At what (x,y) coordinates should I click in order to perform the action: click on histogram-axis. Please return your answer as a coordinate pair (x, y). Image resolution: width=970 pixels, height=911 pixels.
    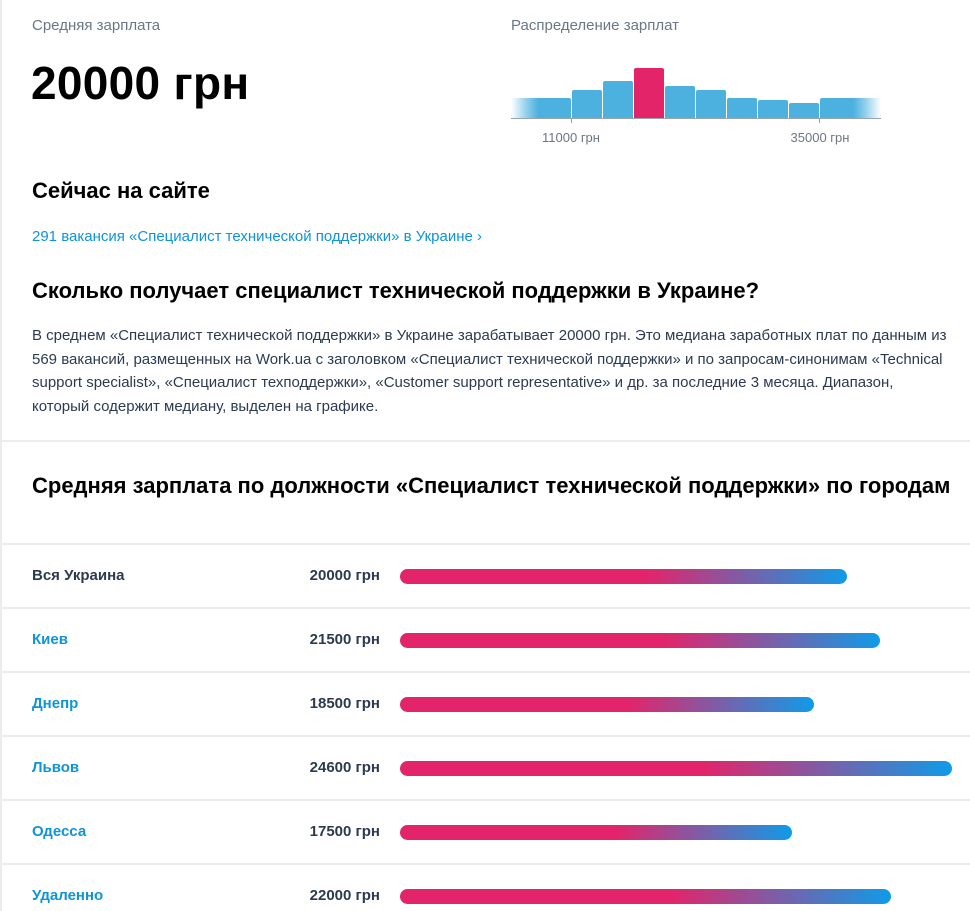
    Looking at the image, I should click on (696, 118).